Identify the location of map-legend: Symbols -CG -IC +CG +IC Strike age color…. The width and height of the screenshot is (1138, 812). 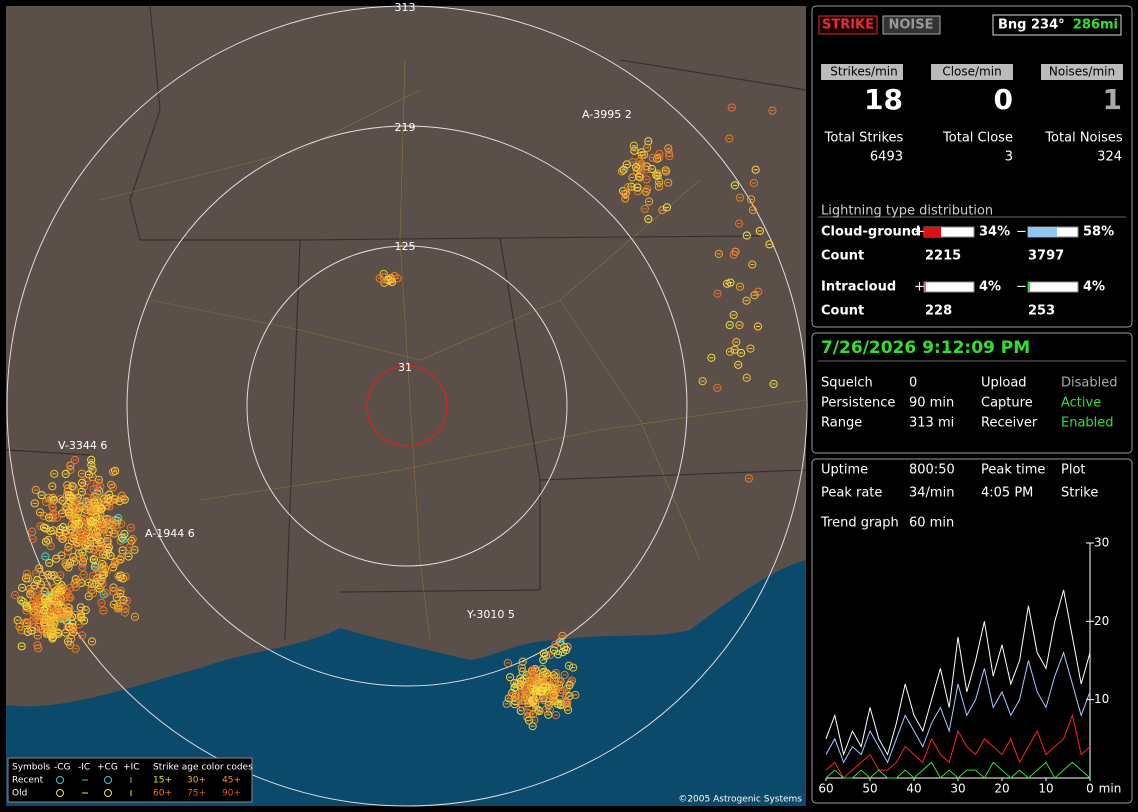
(130, 780).